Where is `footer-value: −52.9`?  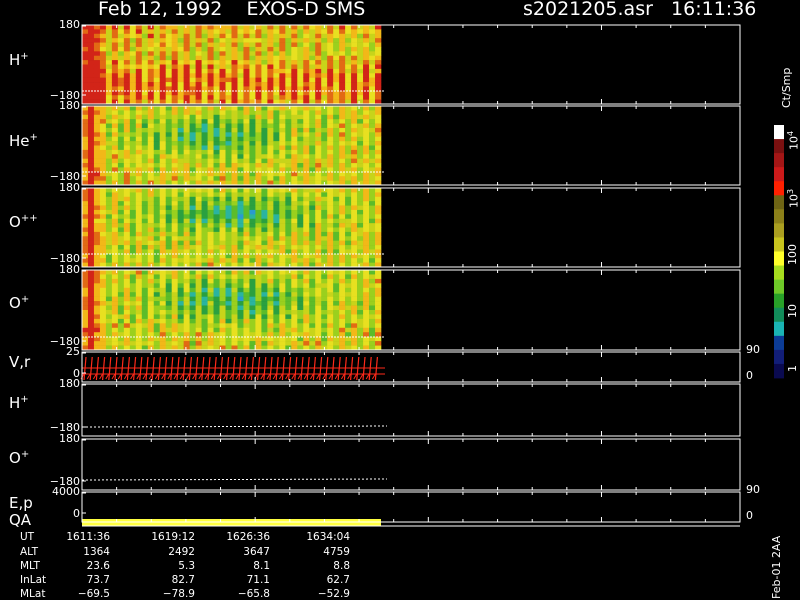 footer-value: −52.9 is located at coordinates (333, 594).